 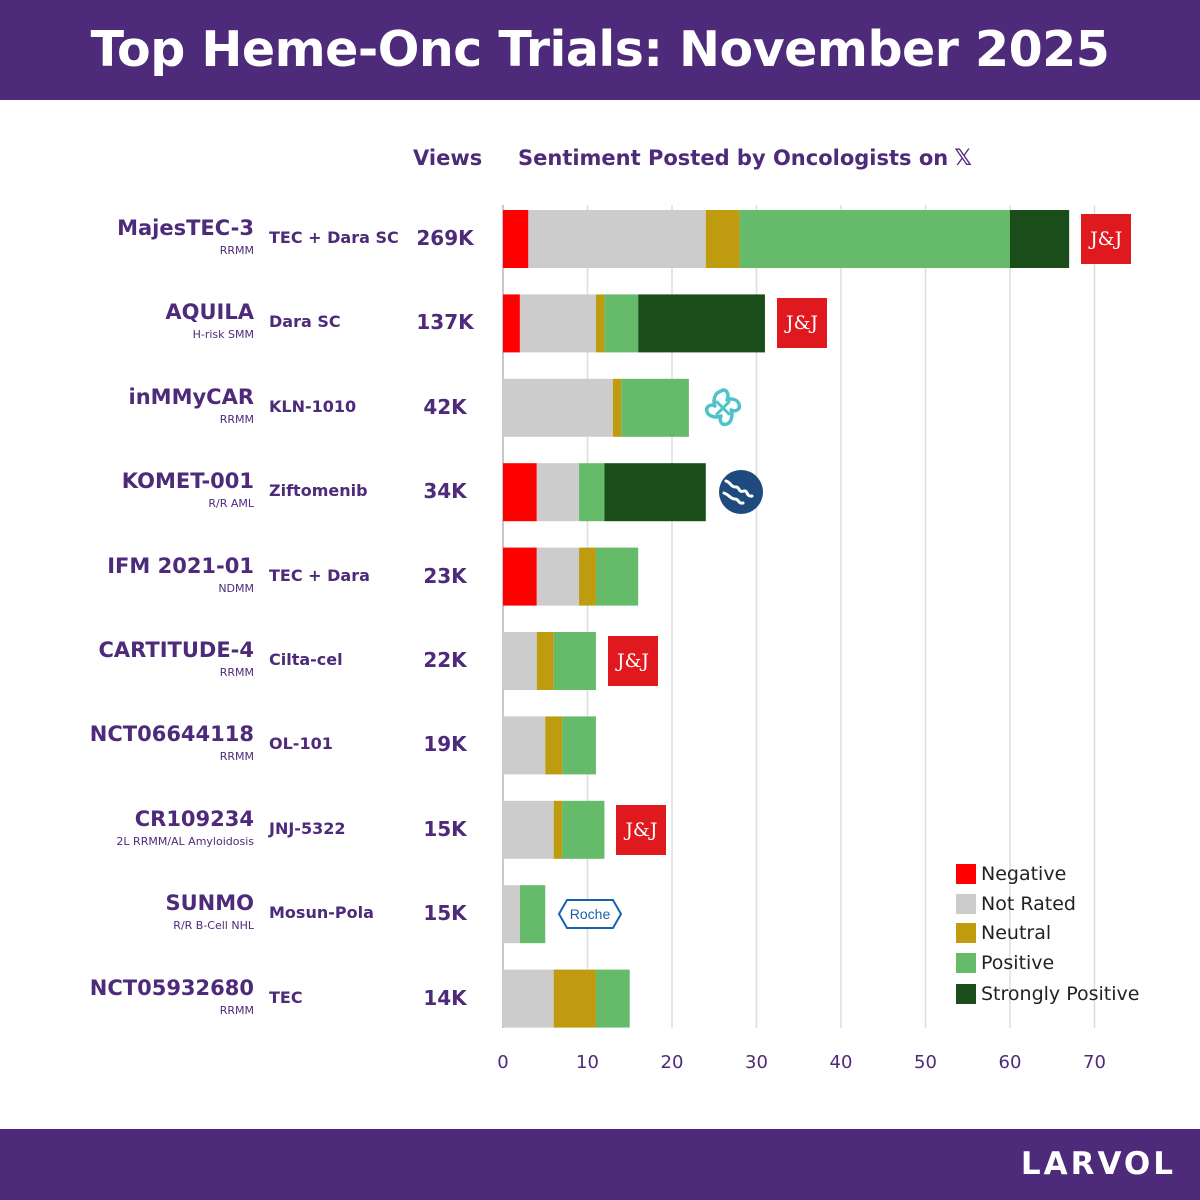 I want to click on drug-name: TEC, so click(x=286, y=997).